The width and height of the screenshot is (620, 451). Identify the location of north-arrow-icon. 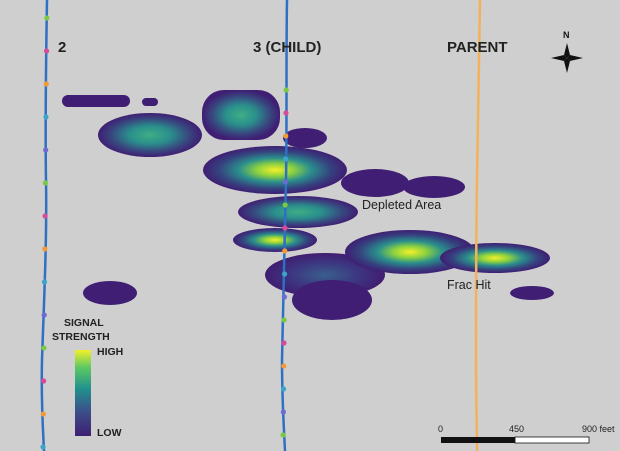
(567, 58).